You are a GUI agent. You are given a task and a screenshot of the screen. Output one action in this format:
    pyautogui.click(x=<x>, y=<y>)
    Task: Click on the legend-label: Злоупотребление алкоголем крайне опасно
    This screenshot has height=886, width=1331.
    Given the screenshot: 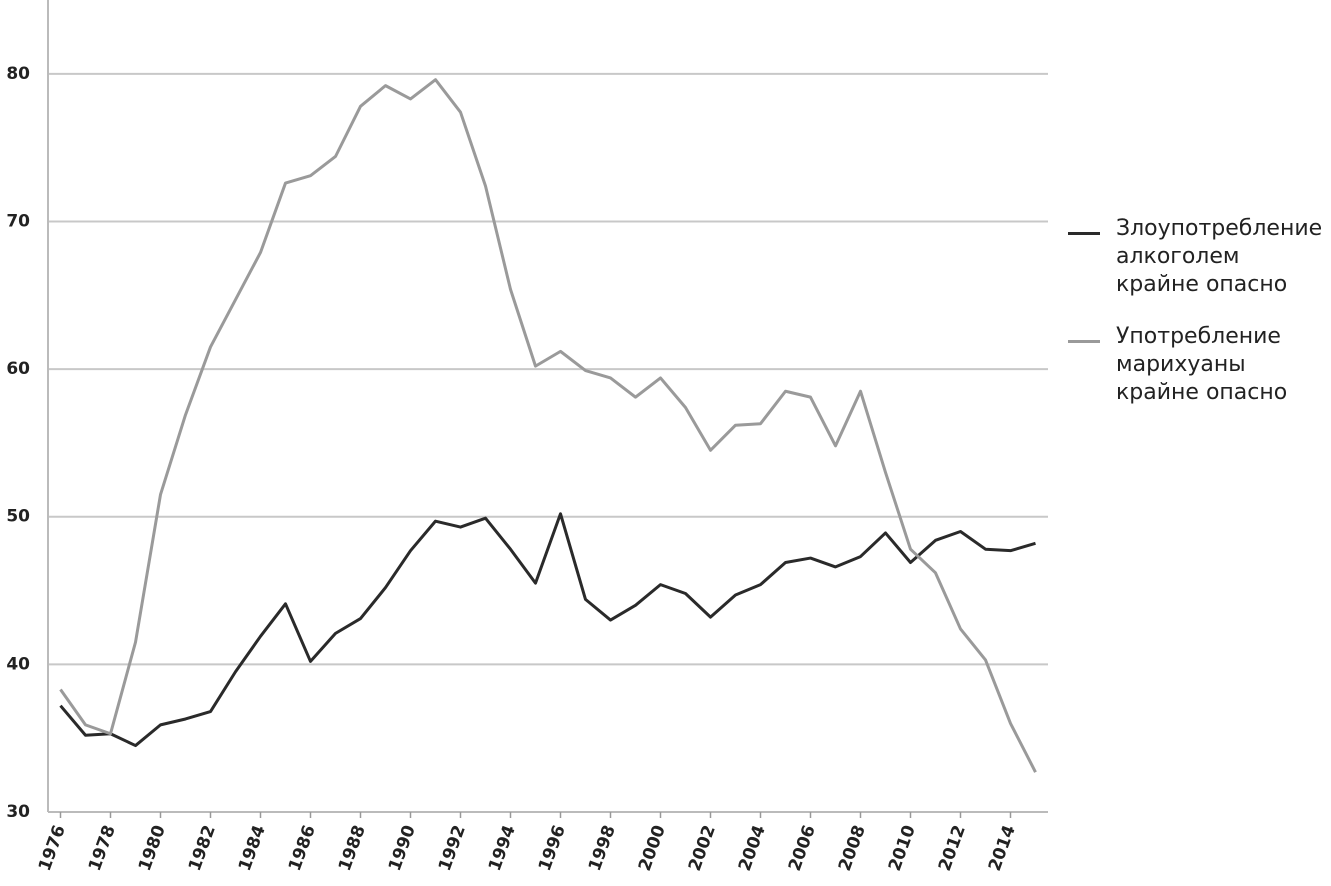 What is the action you would take?
    pyautogui.click(x=1219, y=256)
    